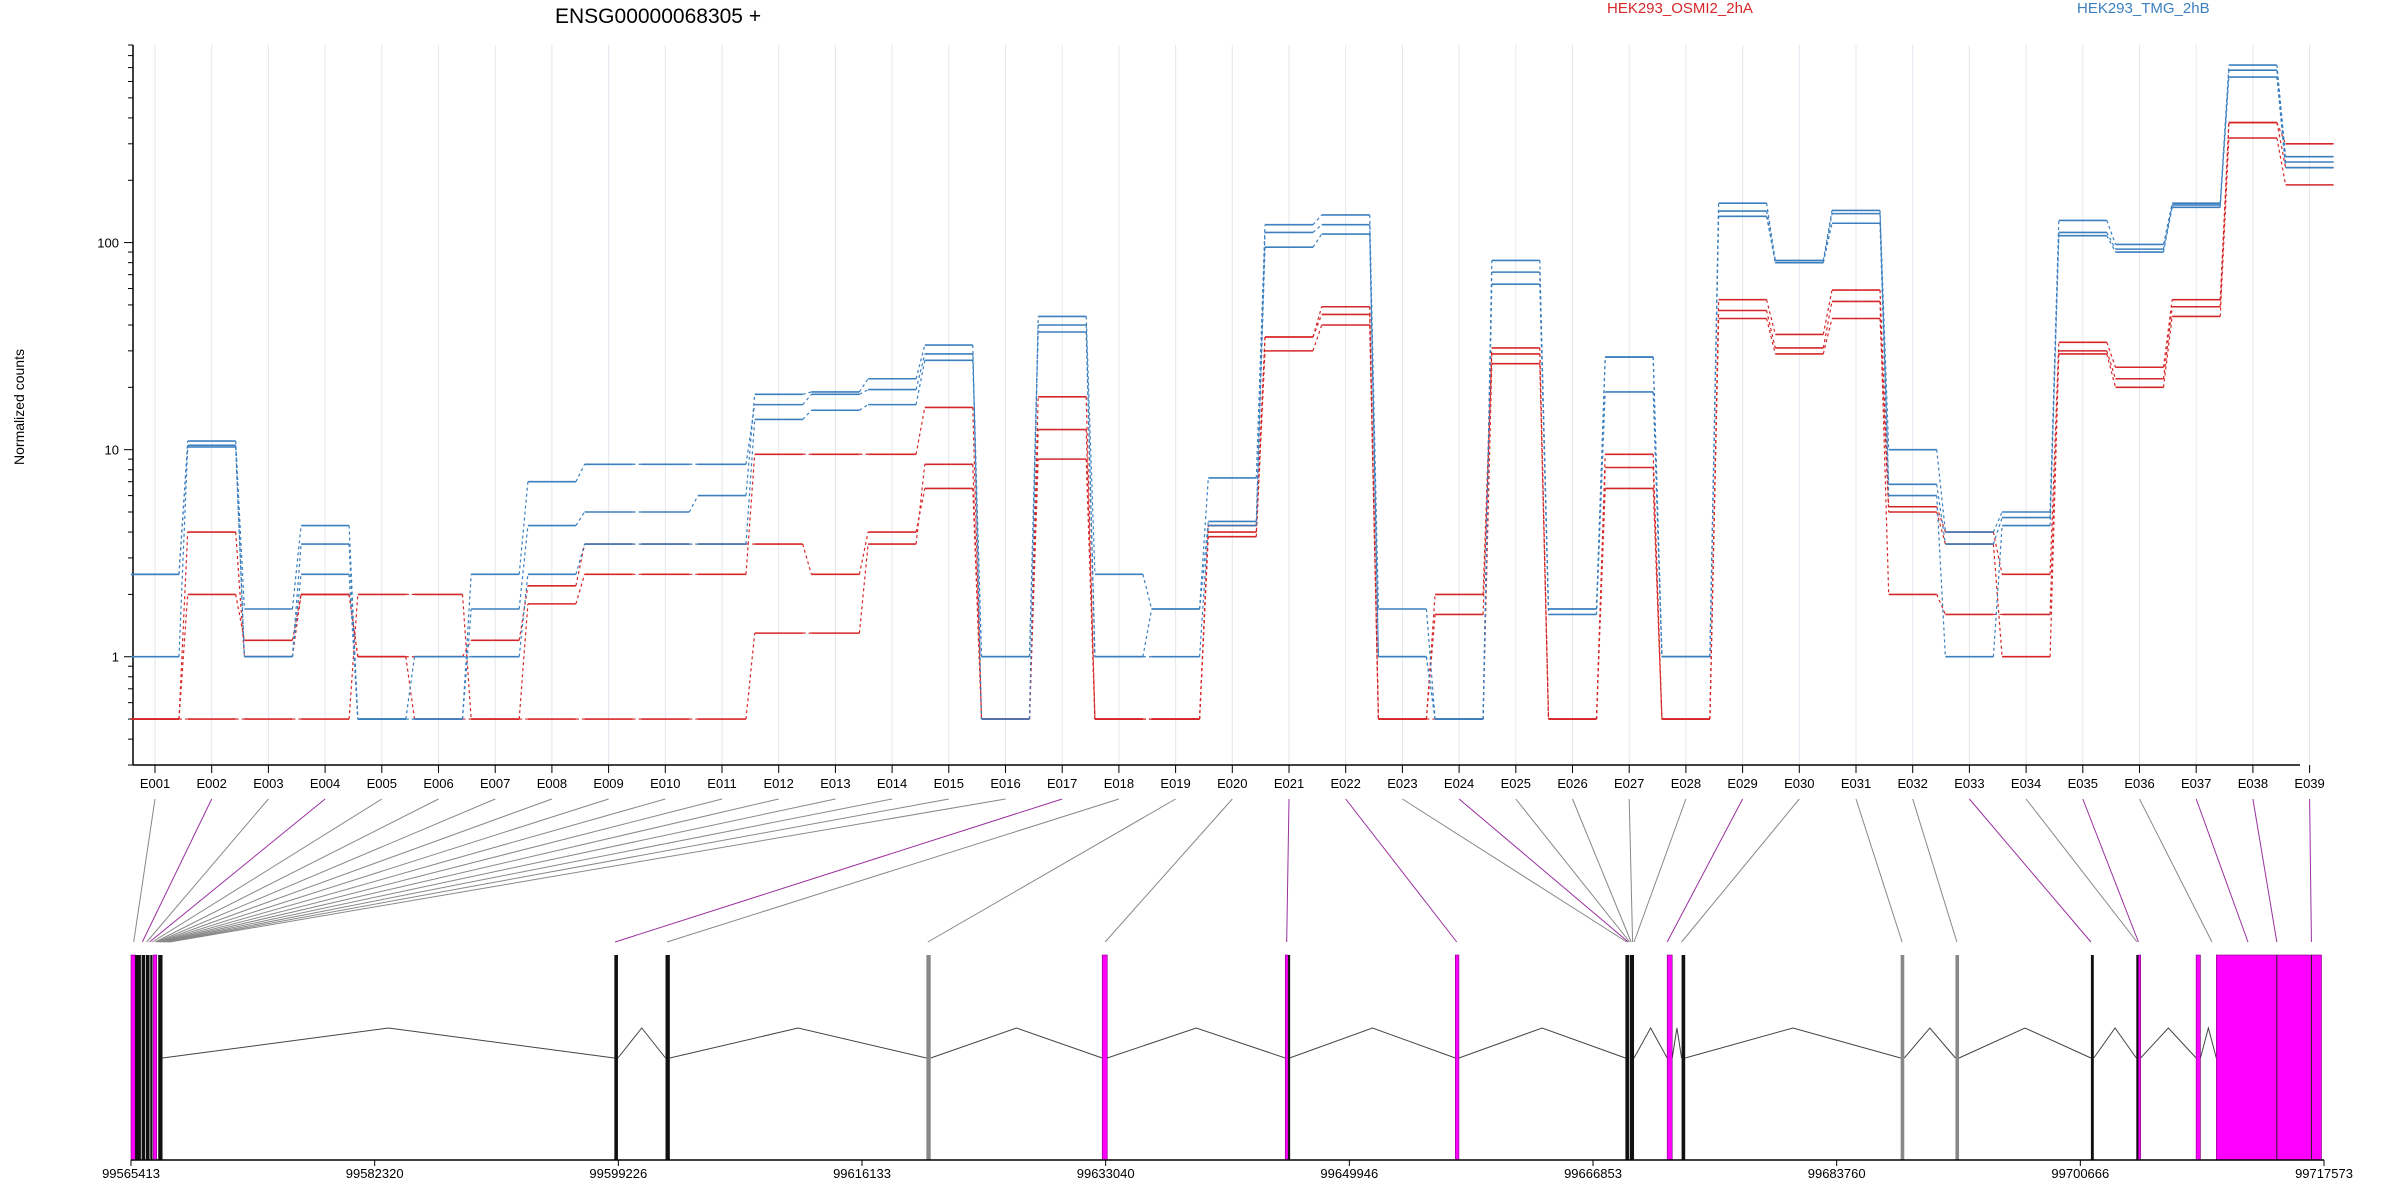  What do you see at coordinates (2139, 783) in the screenshot?
I see `x-tick-label: E036` at bounding box center [2139, 783].